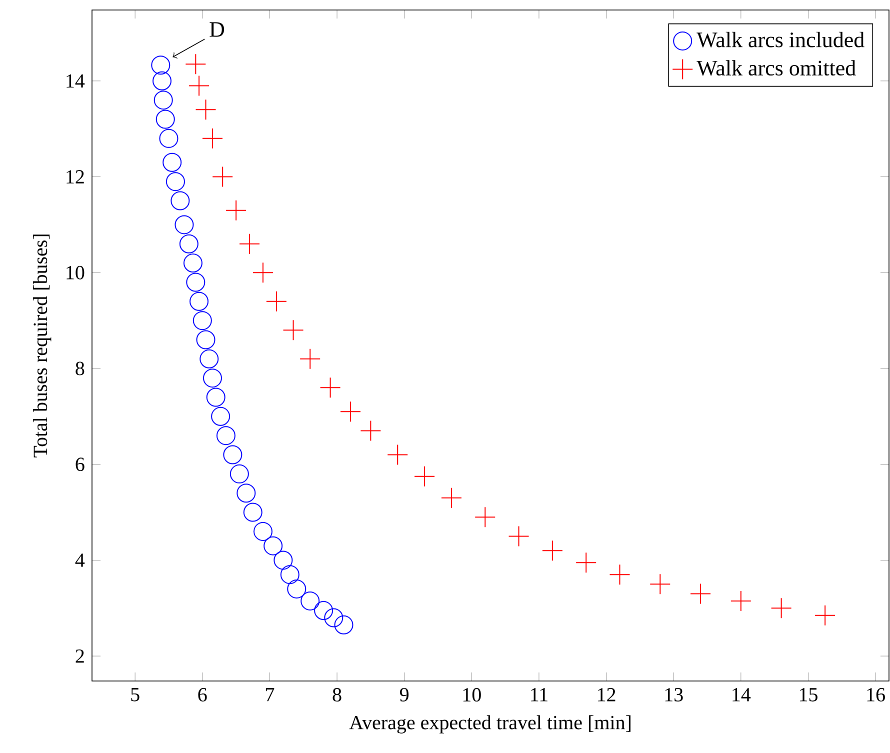 The width and height of the screenshot is (890, 753). Describe the element at coordinates (75, 273) in the screenshot. I see `y-tick-label: 10` at that location.